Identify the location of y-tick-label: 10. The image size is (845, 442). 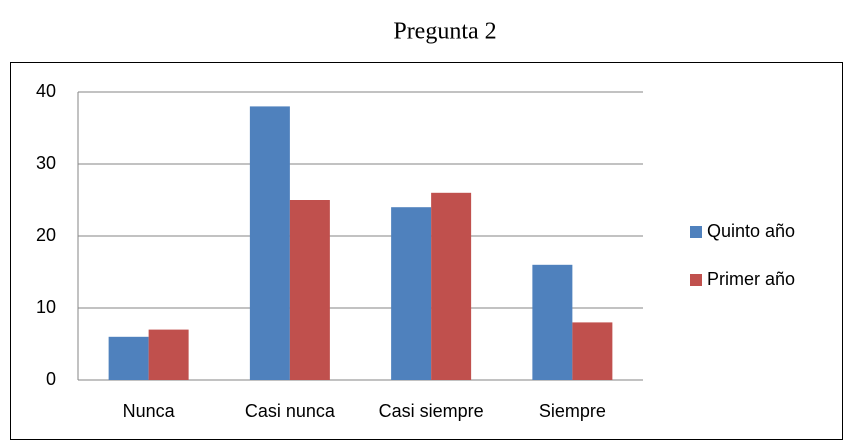
(46, 307).